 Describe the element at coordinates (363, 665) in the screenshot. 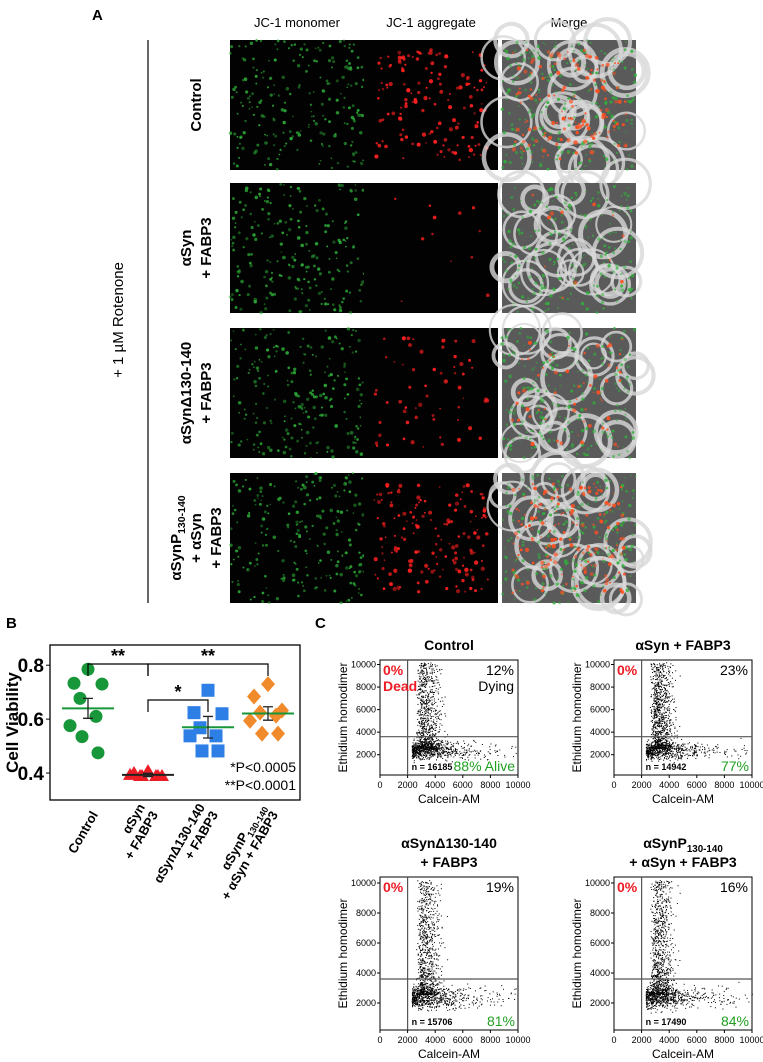

I see `y-tick-label: 10000` at that location.